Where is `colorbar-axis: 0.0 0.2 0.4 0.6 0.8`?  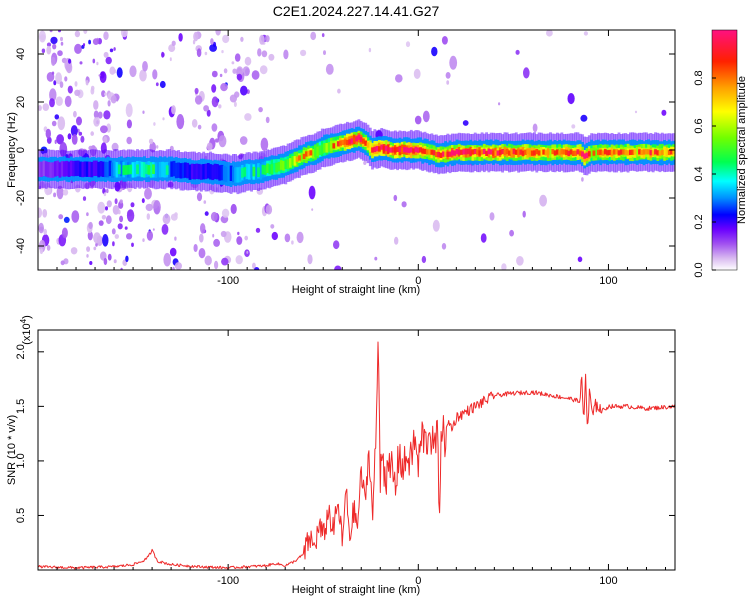
colorbar-axis: 0.0 0.2 0.4 0.6 0.8 is located at coordinates (704, 174).